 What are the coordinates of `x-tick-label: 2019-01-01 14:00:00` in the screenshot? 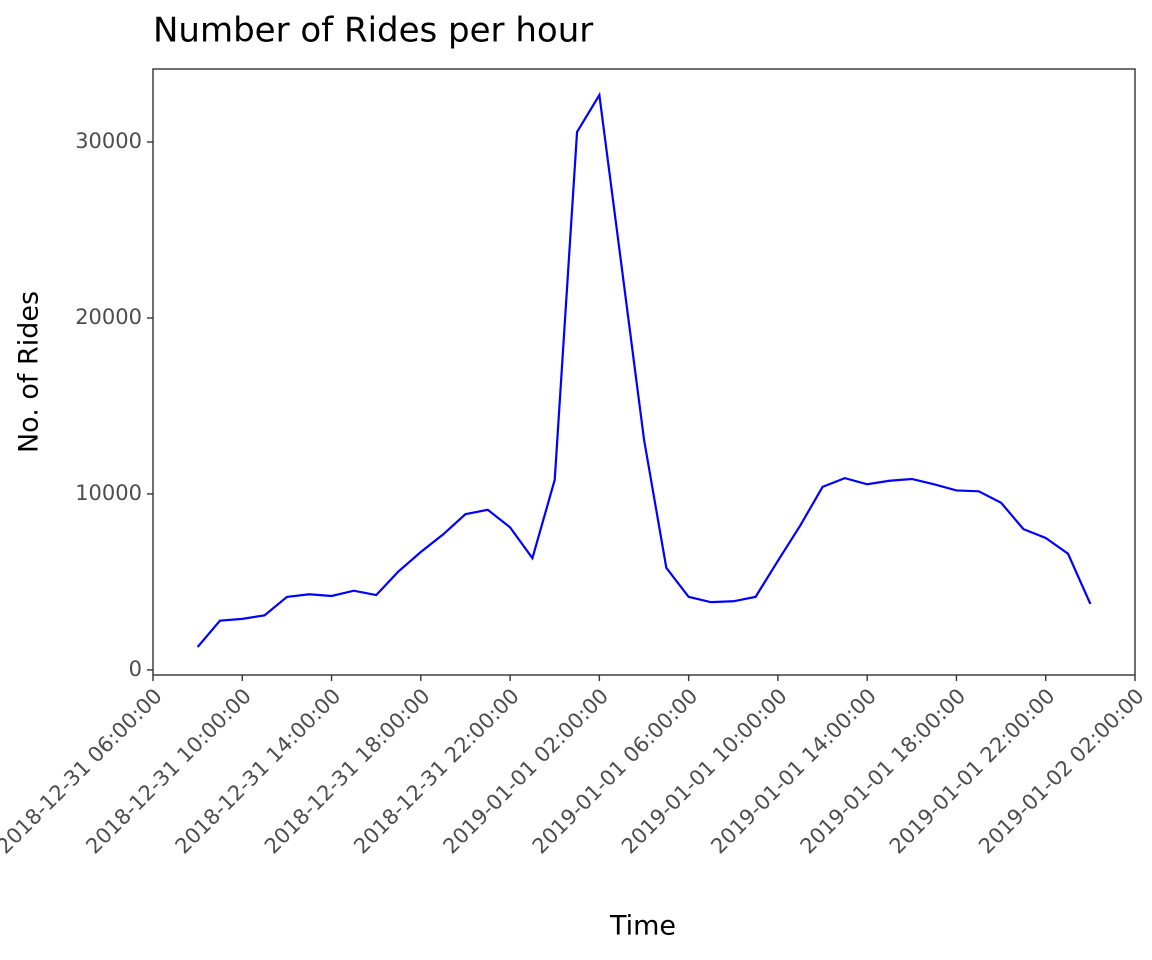 It's located at (793, 771).